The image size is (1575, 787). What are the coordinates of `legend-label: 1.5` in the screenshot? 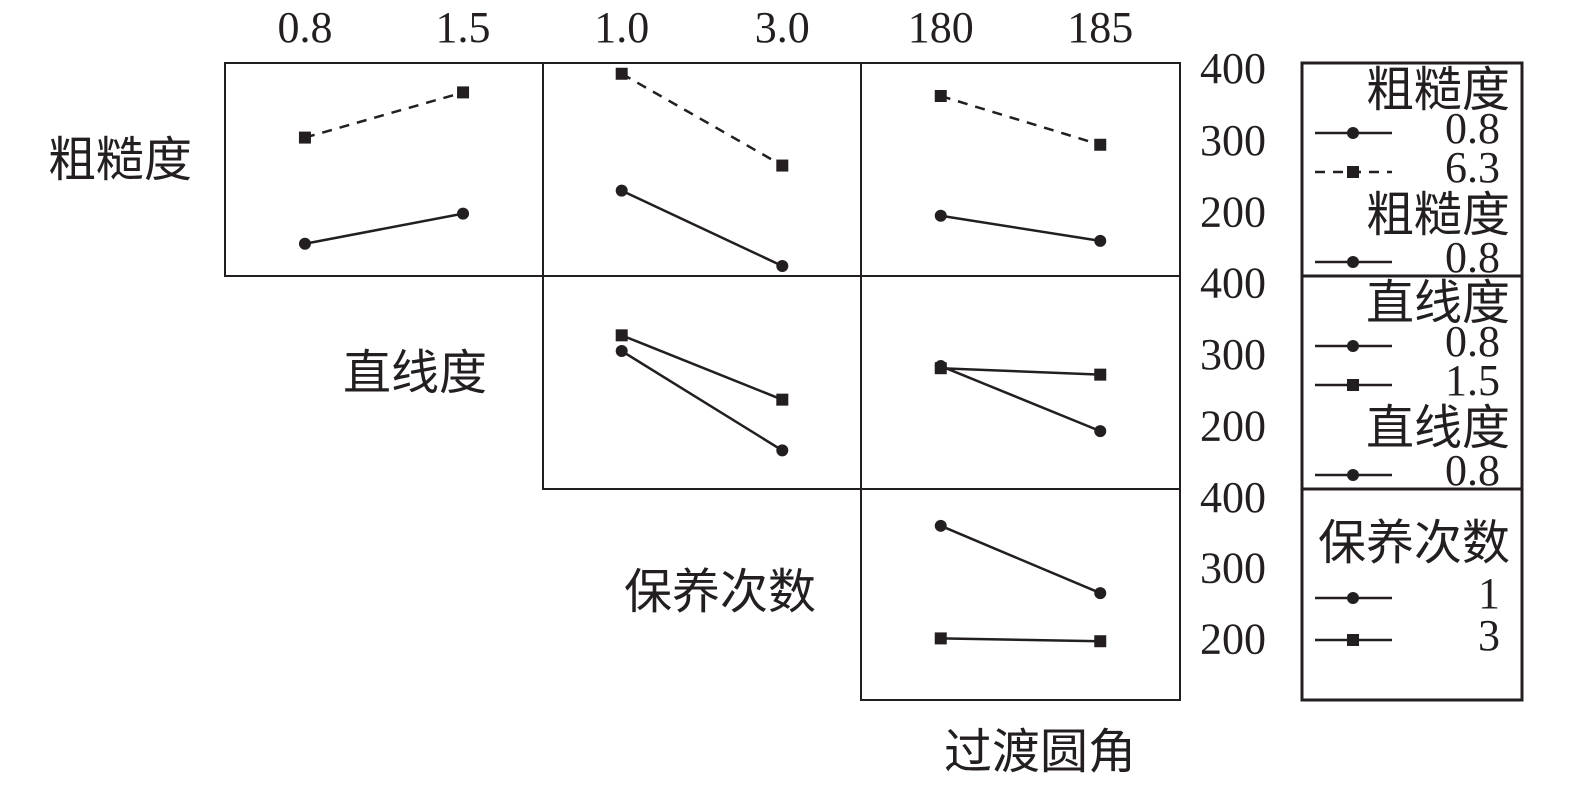 It's located at (1472, 380).